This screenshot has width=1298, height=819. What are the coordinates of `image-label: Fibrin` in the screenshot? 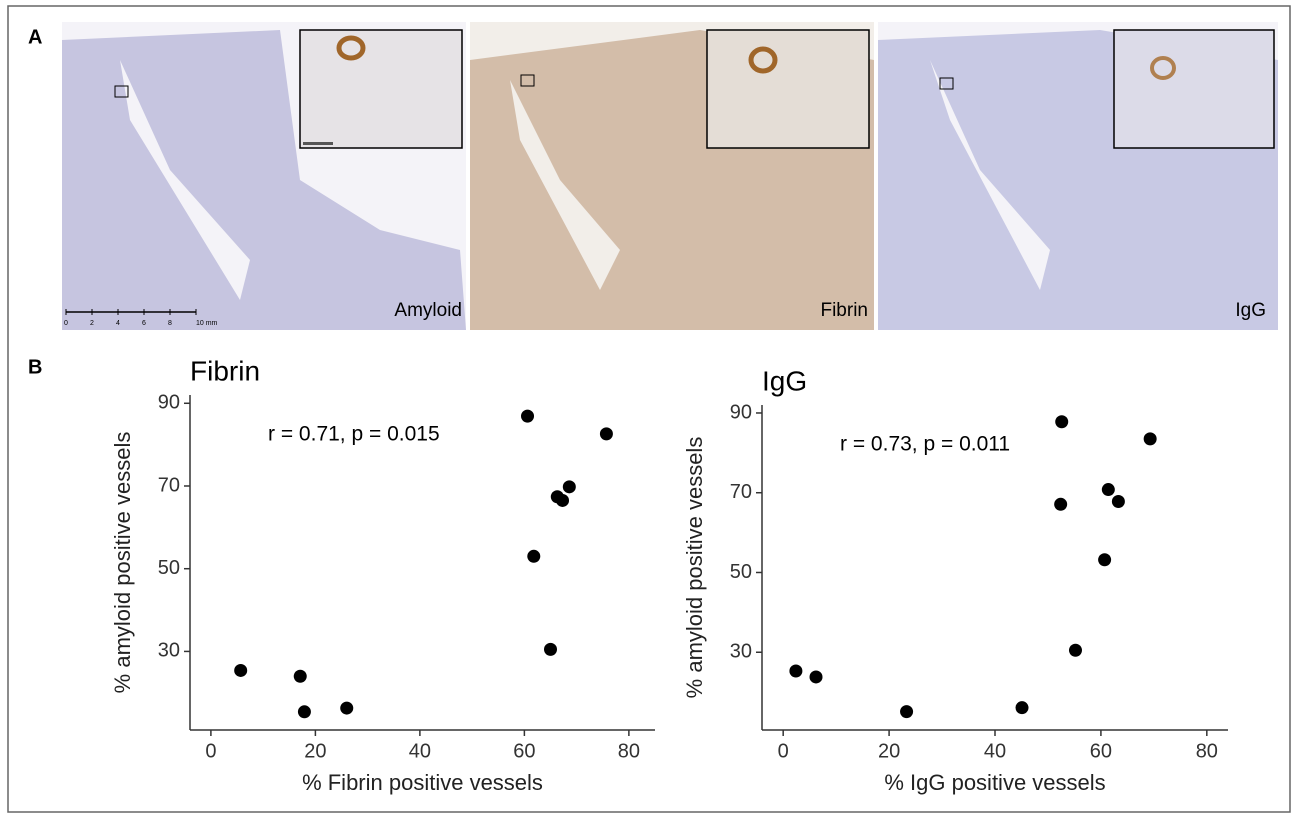 It's located at (844, 310).